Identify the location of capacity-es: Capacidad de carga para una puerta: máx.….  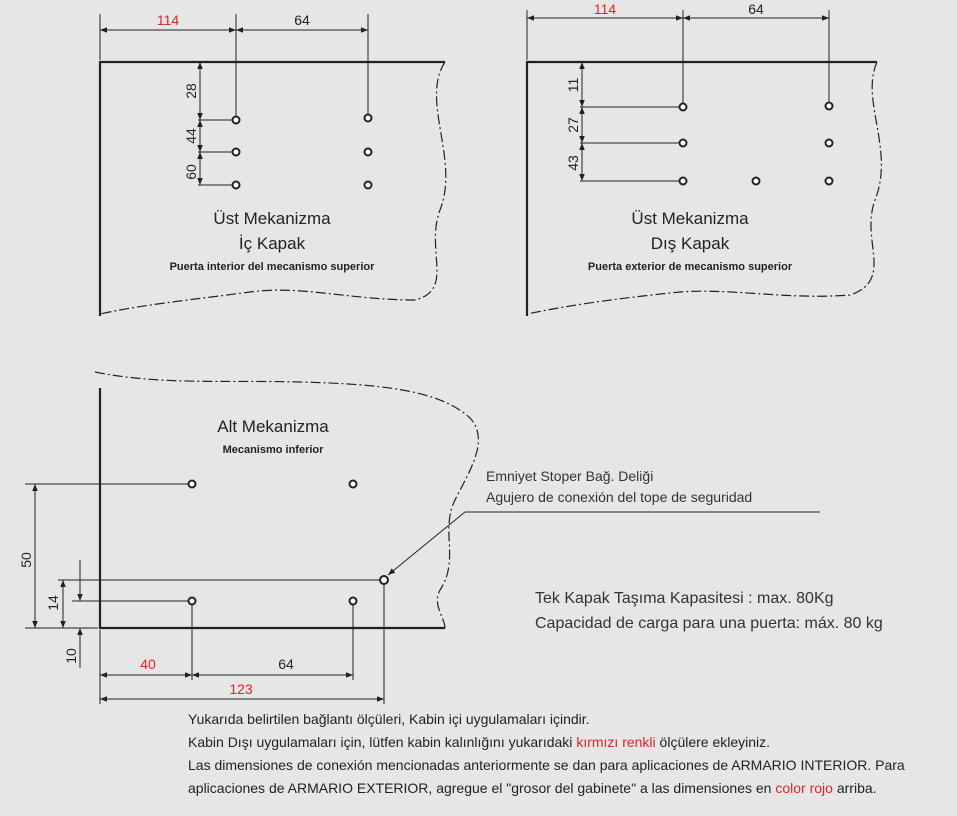
(709, 623).